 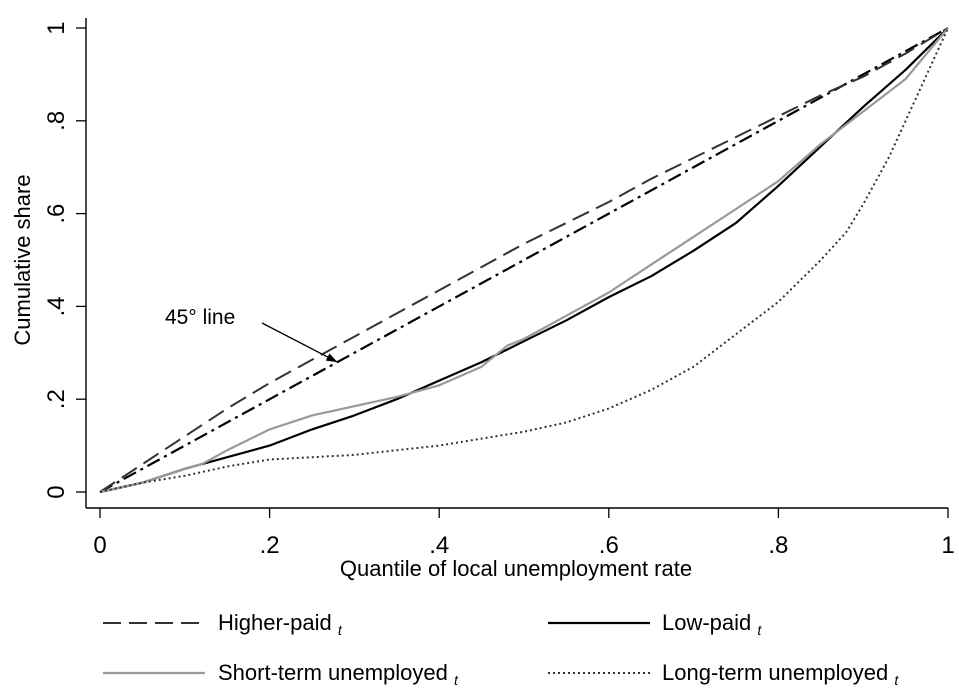 I want to click on y-tick-label: .4, so click(x=56, y=306).